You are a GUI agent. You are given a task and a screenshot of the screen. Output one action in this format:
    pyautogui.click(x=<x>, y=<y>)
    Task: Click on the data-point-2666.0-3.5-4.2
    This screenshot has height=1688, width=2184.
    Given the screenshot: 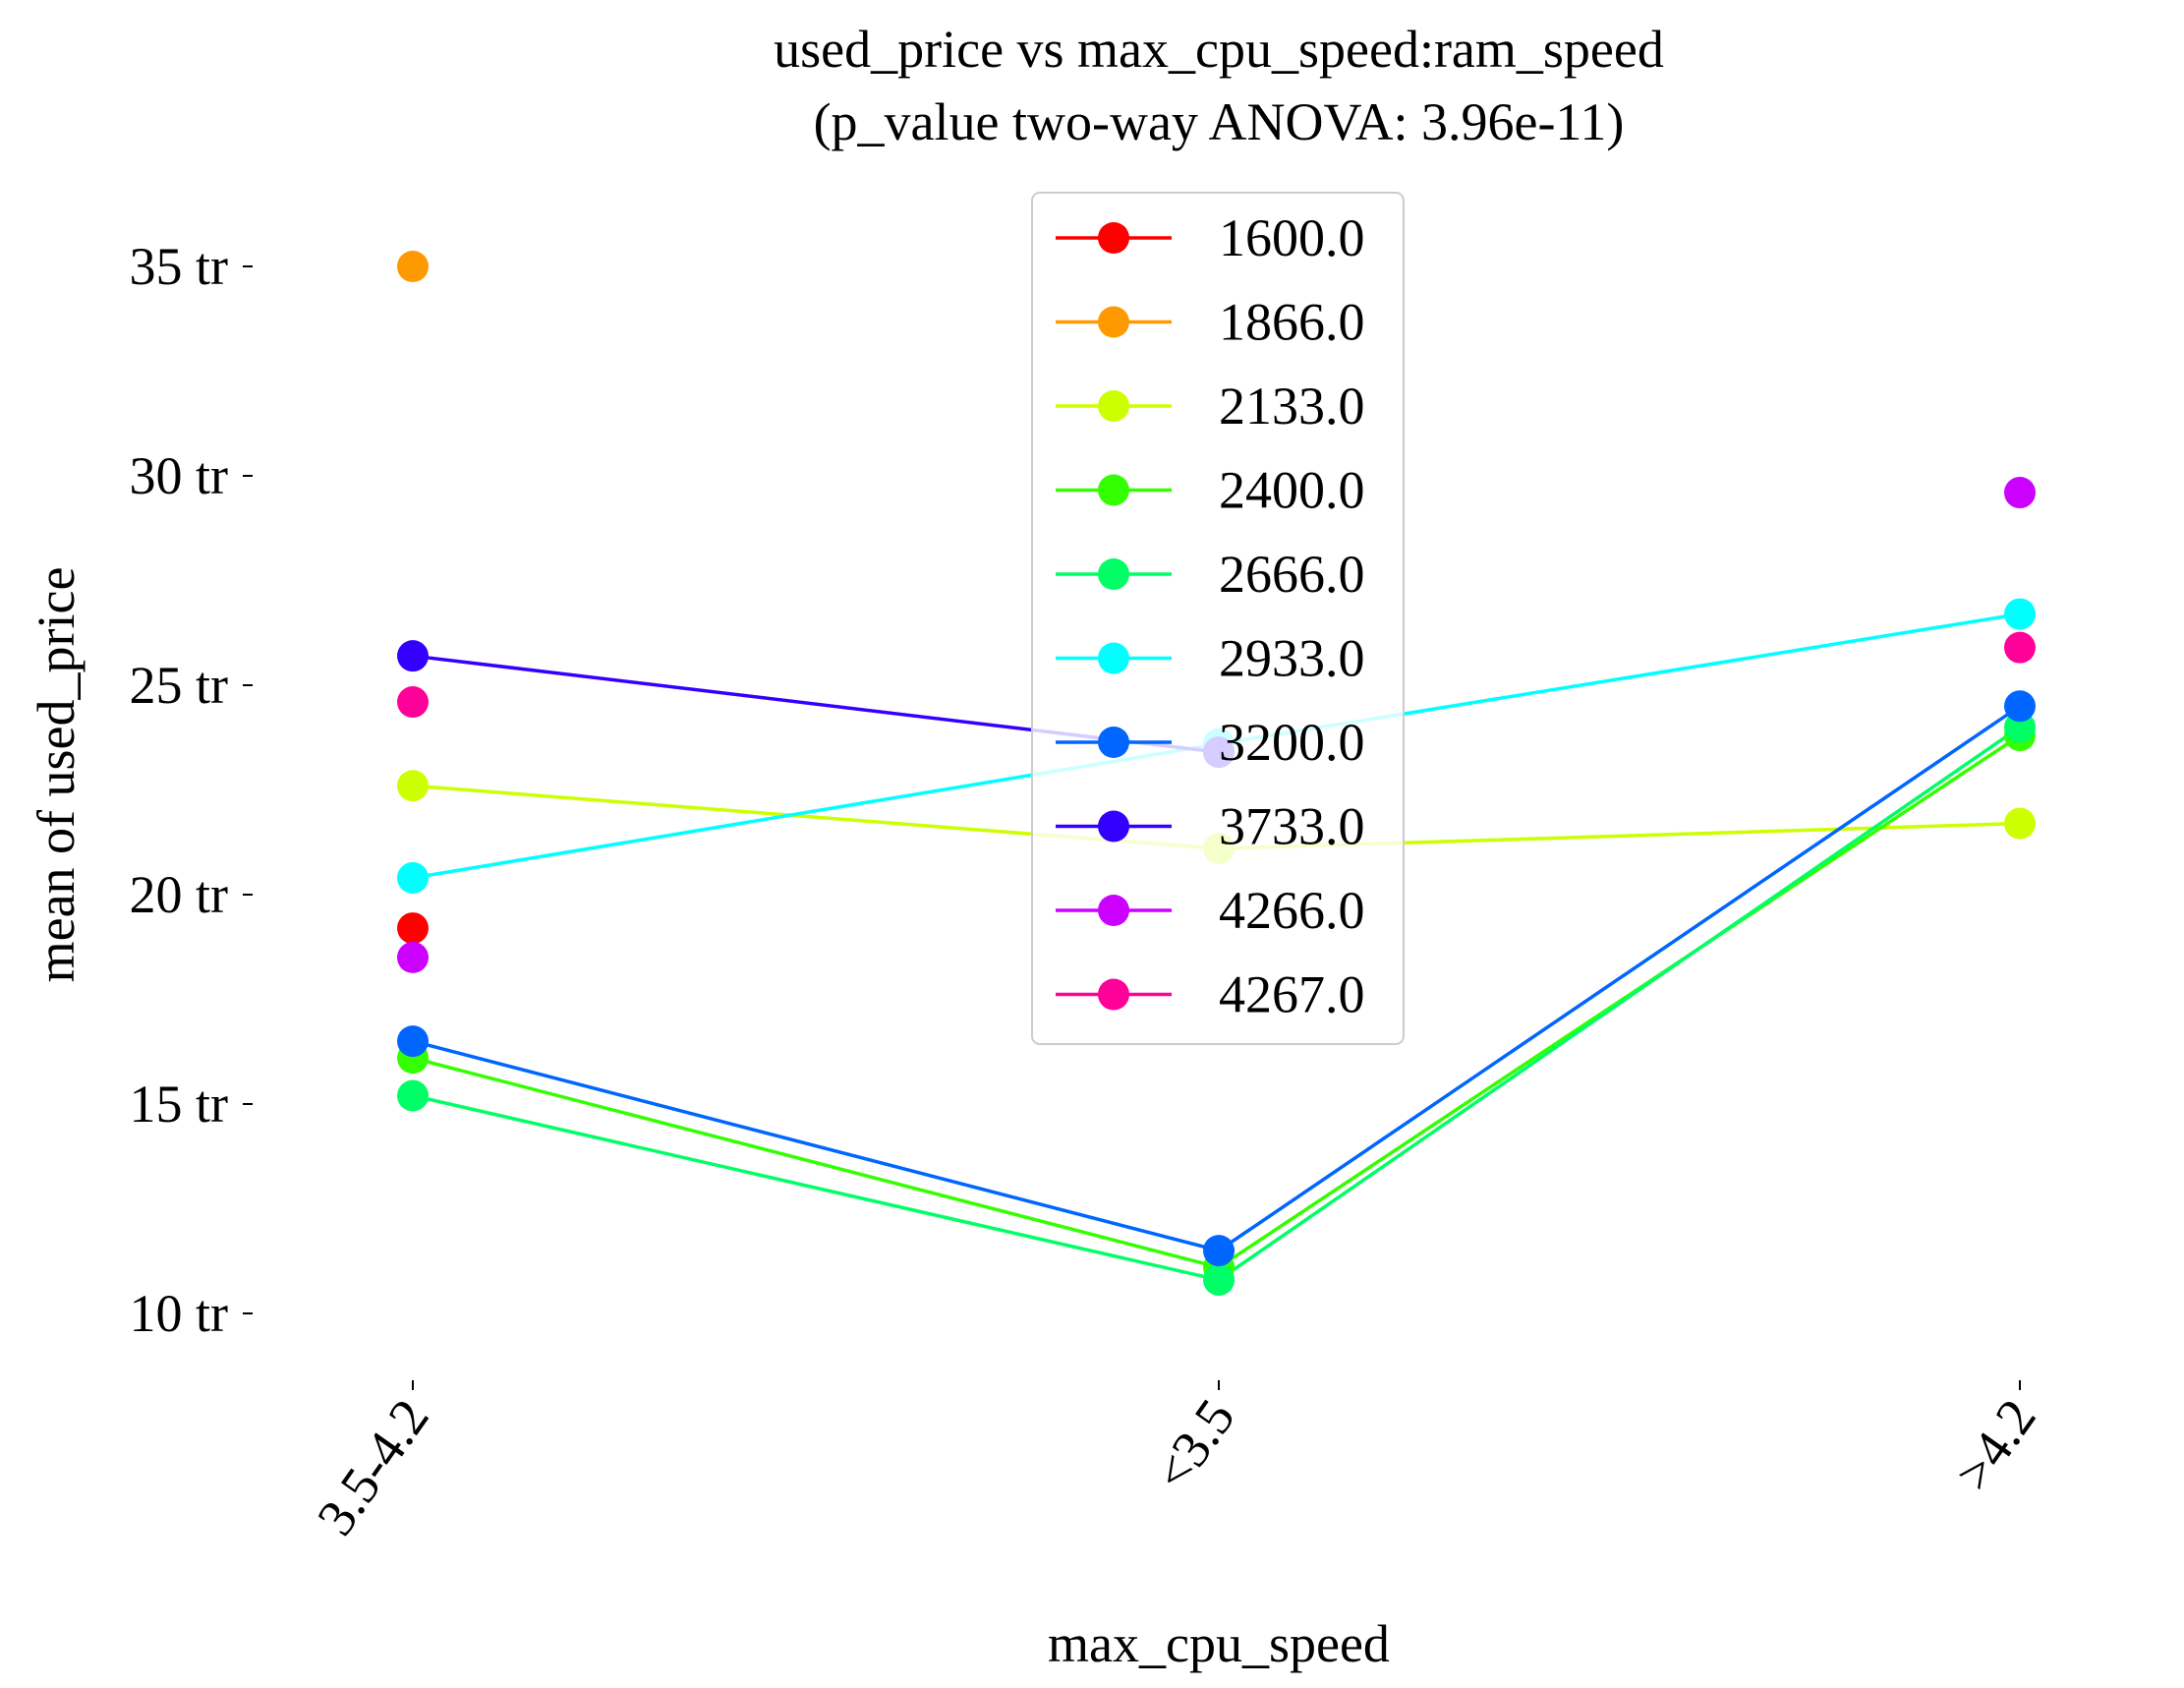 What is the action you would take?
    pyautogui.click(x=413, y=1095)
    